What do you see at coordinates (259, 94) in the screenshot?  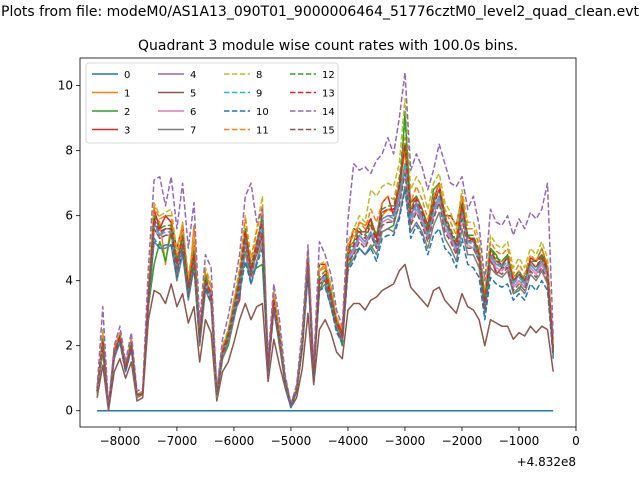 I see `legend-label-9: 9` at bounding box center [259, 94].